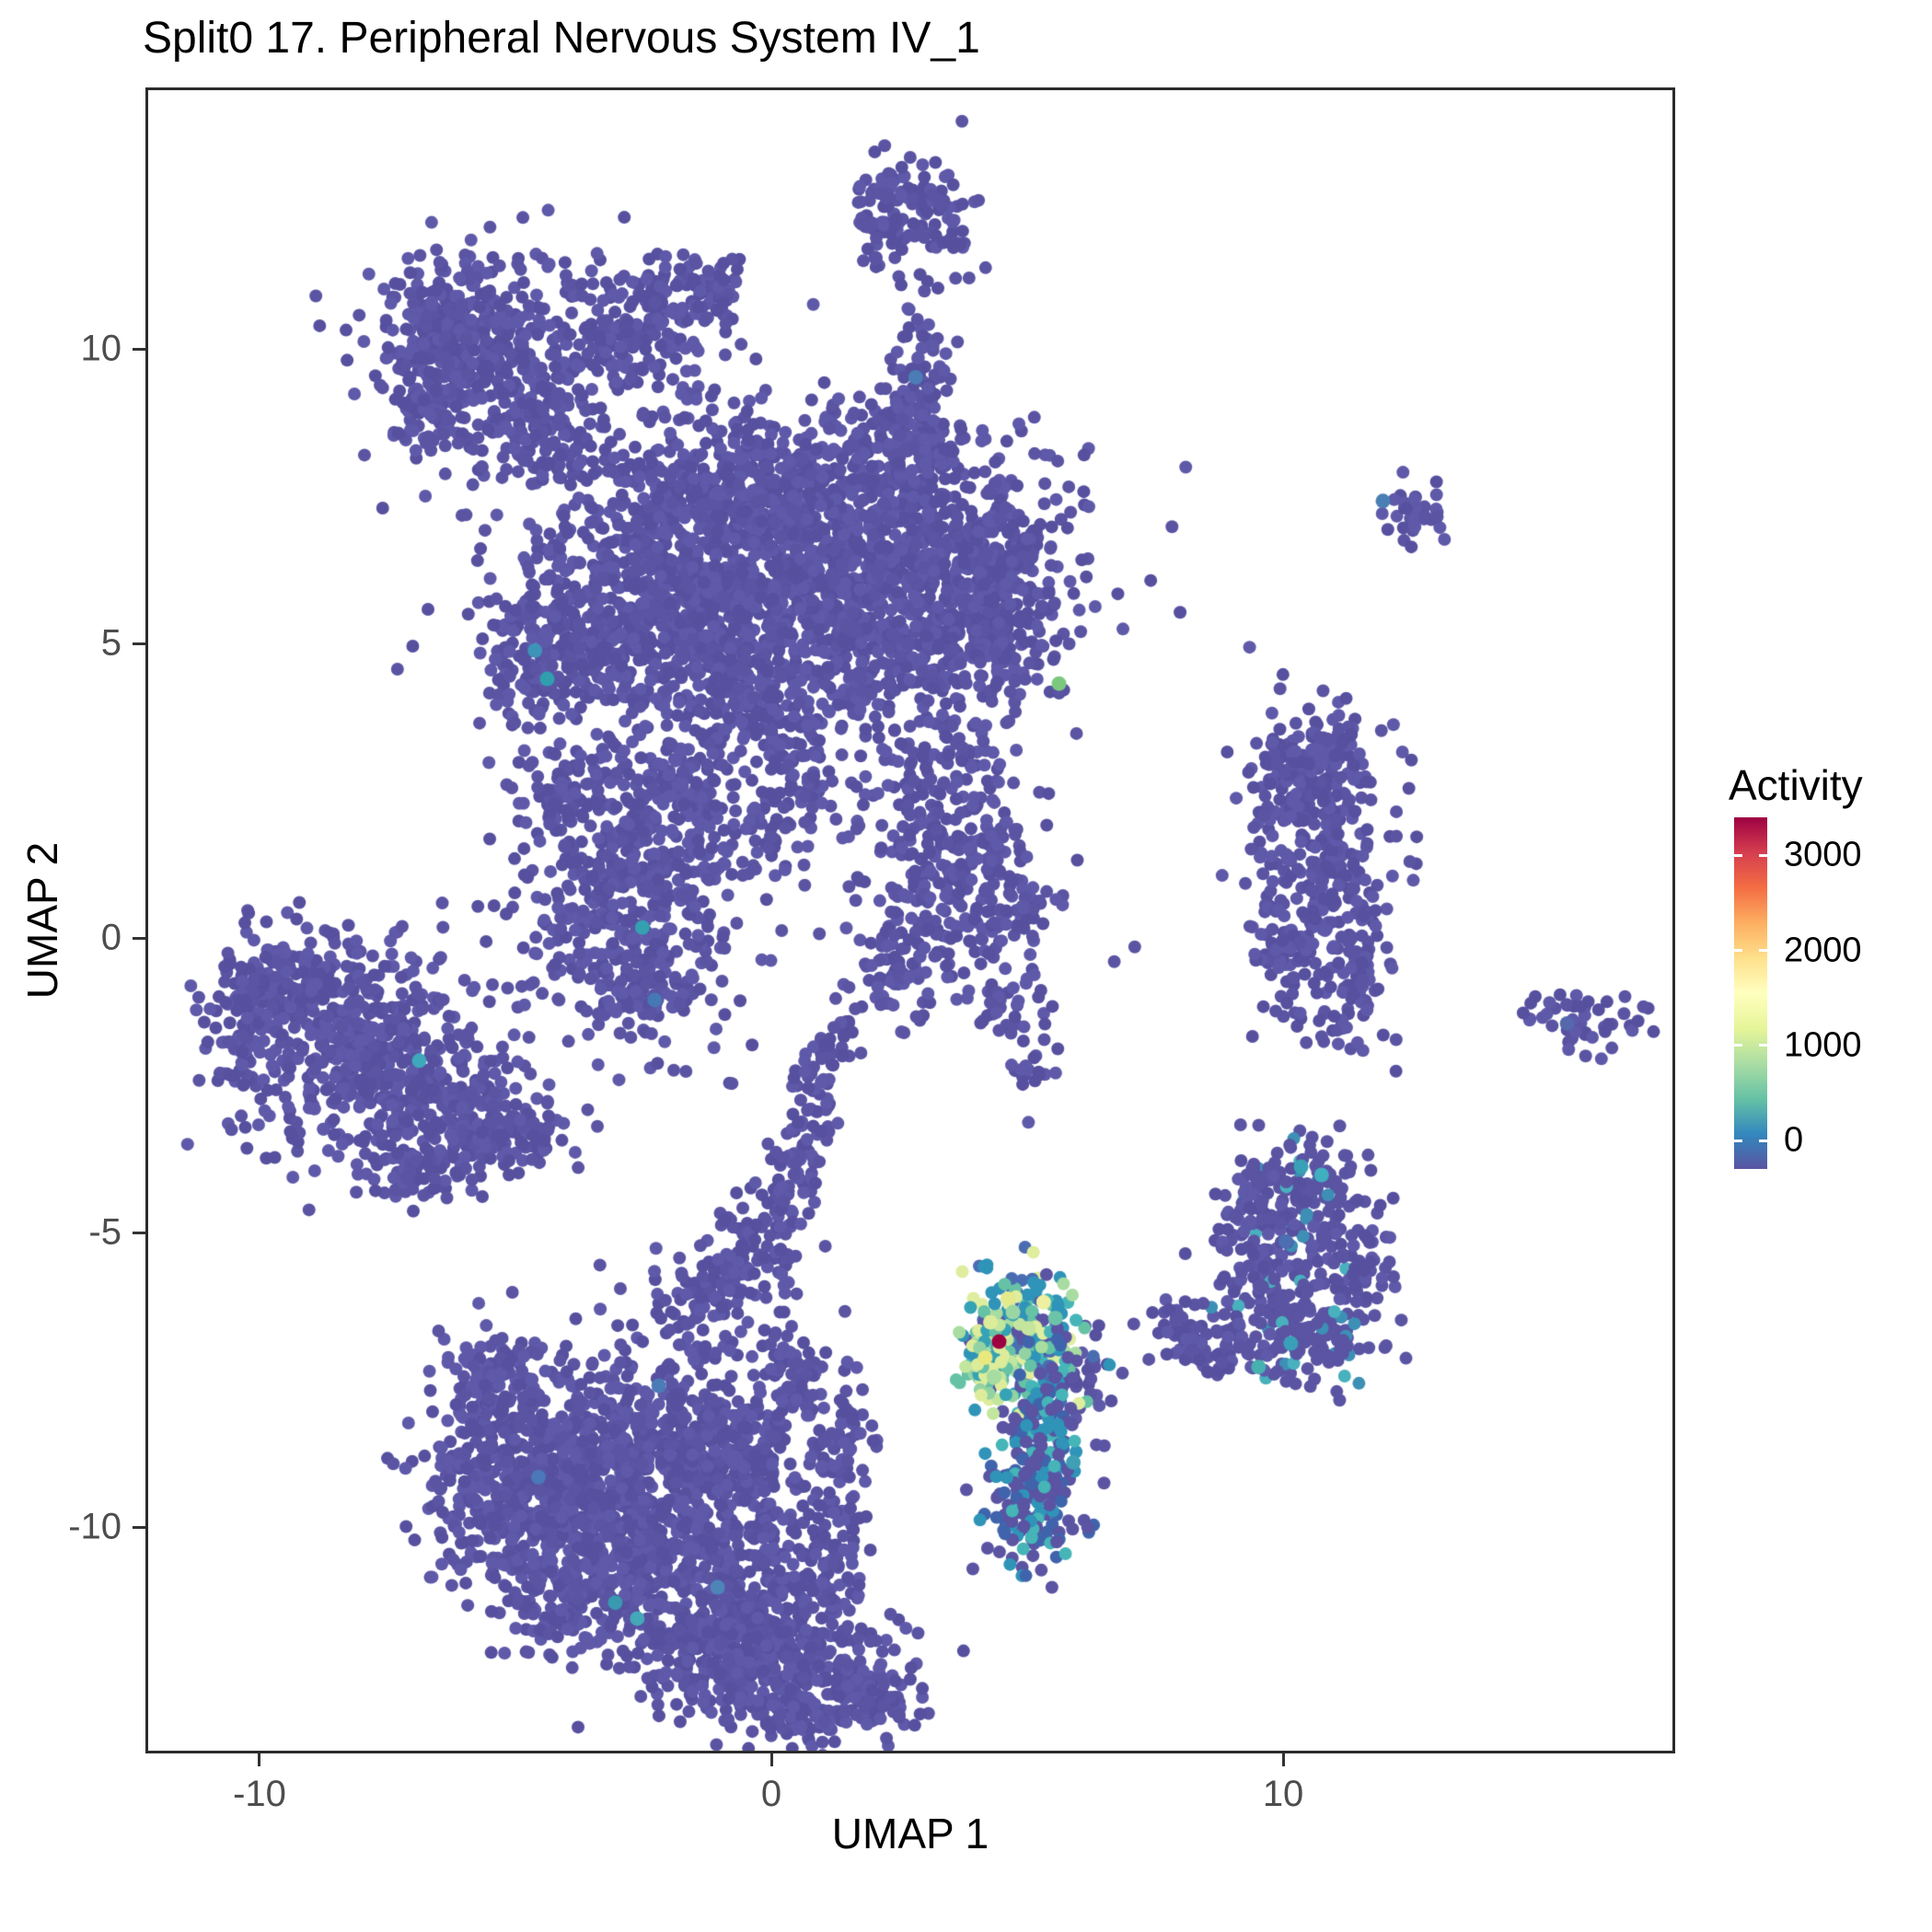 The height and width of the screenshot is (1932, 1932). I want to click on legend-tick-label: 2000, so click(1823, 951).